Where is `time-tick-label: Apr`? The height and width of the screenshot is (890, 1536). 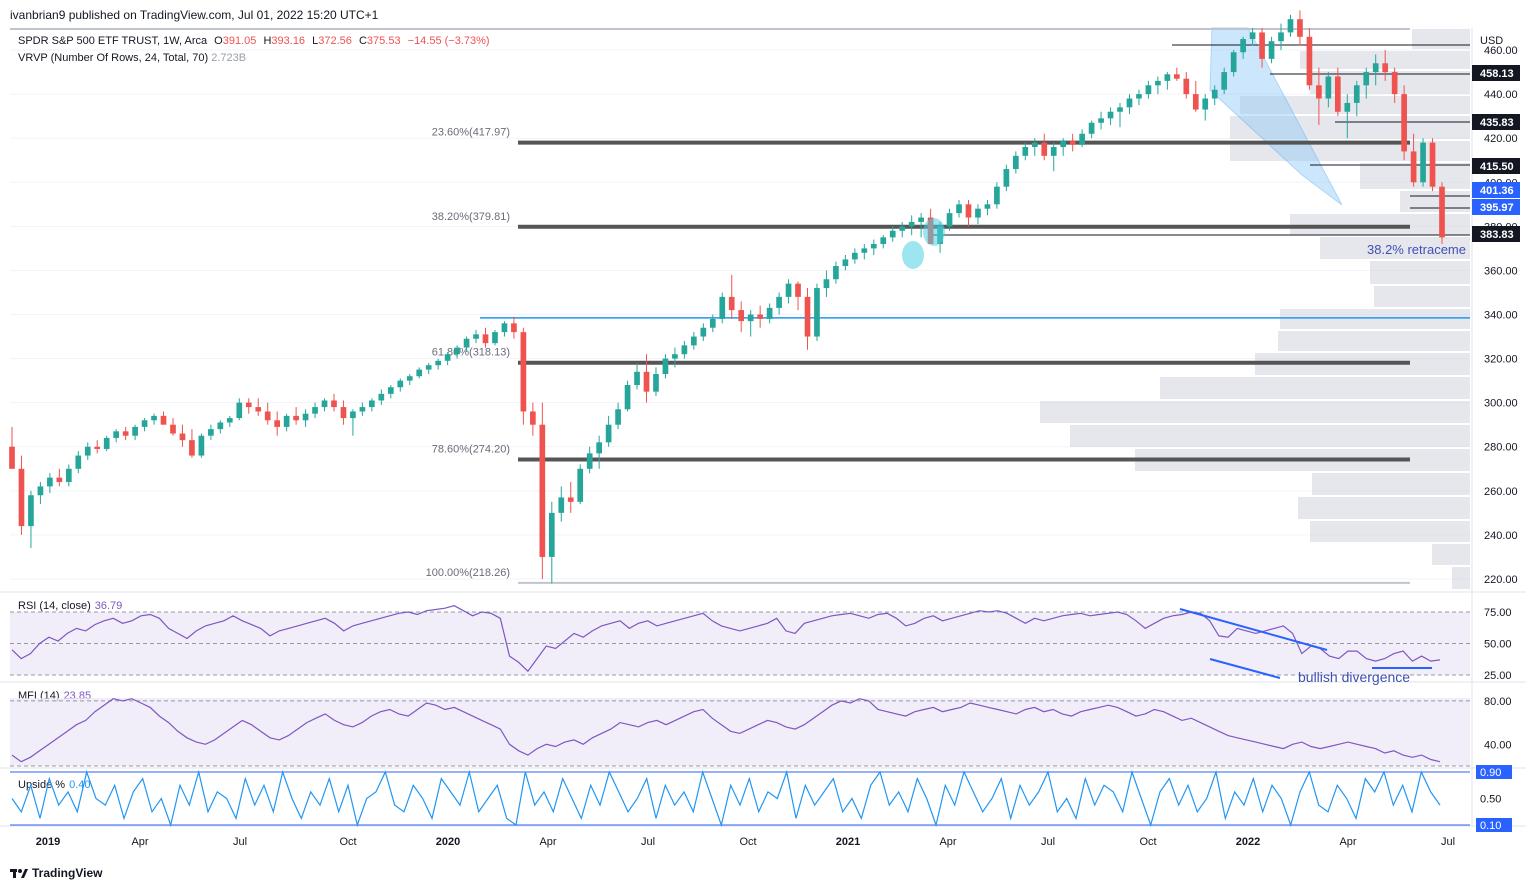 time-tick-label: Apr is located at coordinates (139, 842).